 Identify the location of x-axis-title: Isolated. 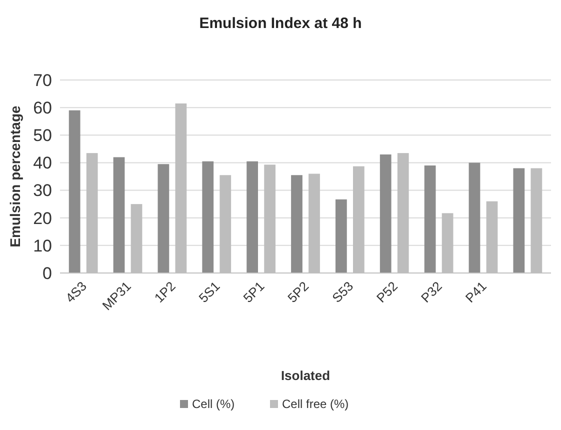
(305, 375).